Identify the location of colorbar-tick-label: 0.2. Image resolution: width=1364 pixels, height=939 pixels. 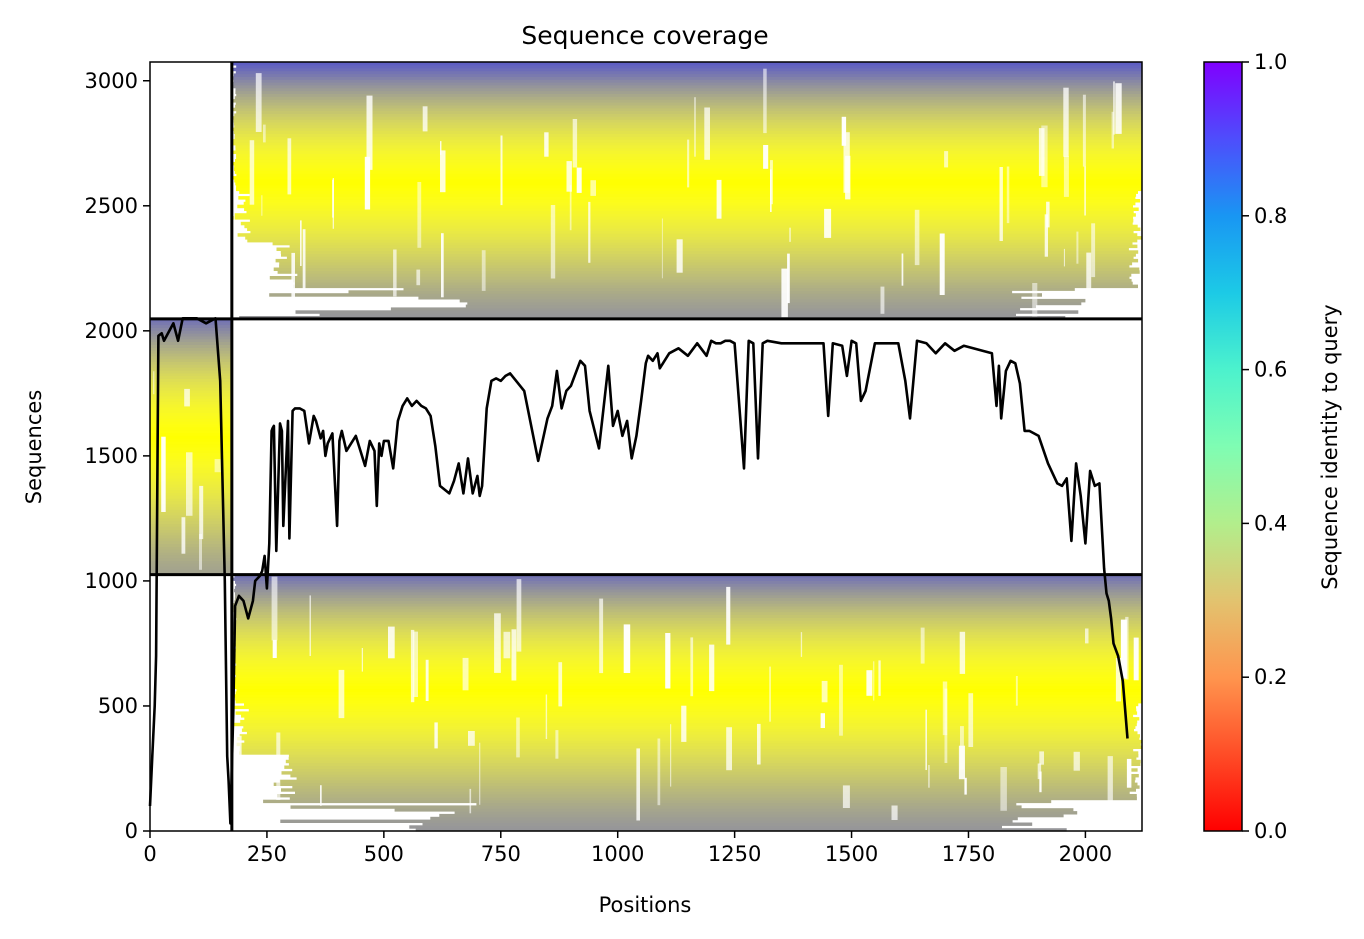
(1270, 677).